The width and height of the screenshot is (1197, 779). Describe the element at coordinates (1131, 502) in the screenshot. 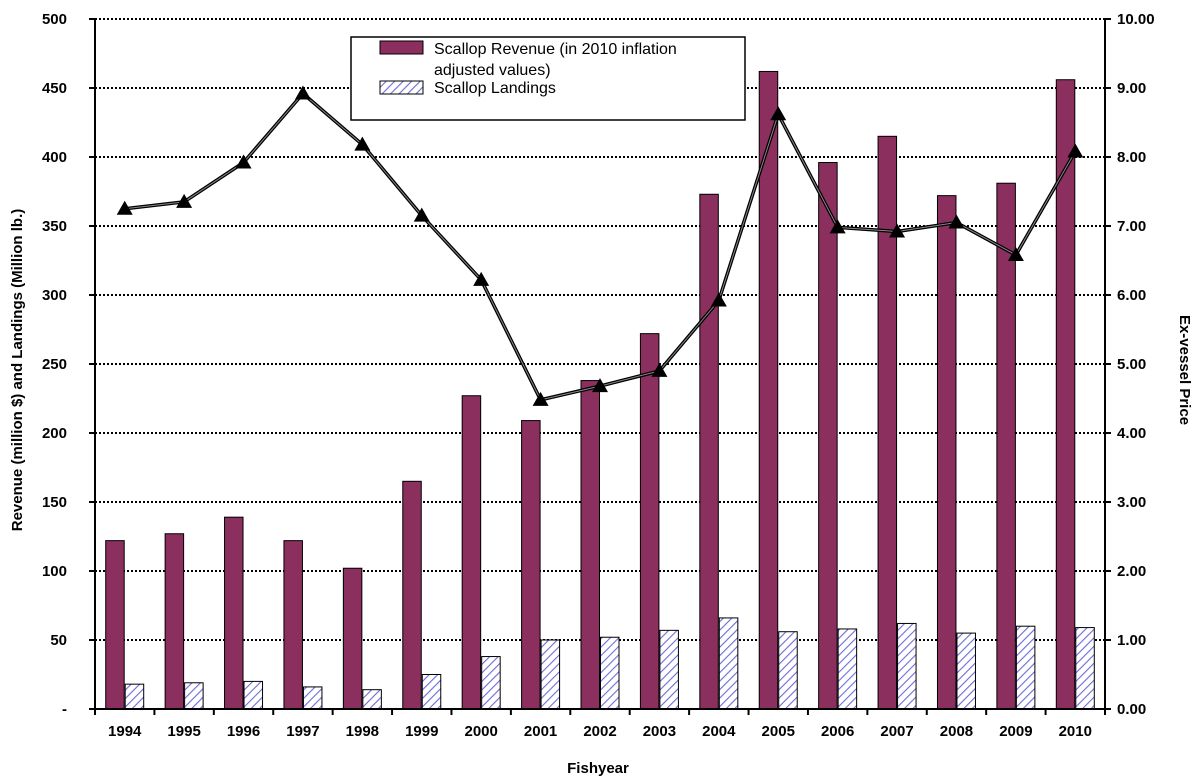

I see `right-tick-label: 3.00` at that location.